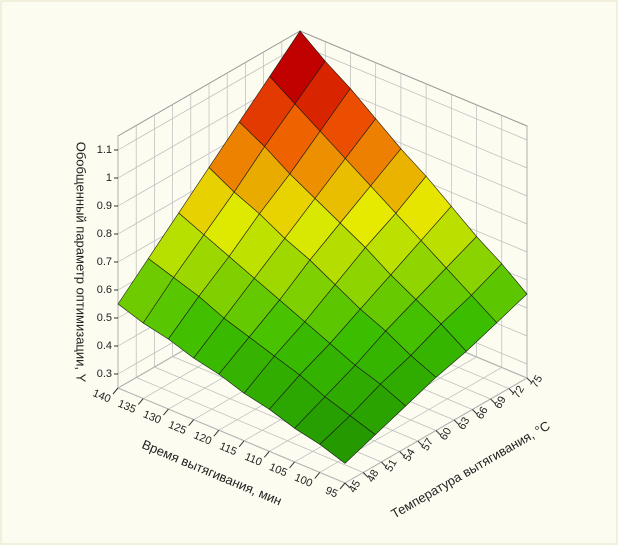  What do you see at coordinates (446, 434) in the screenshot?
I see `y-tick-label: 60` at bounding box center [446, 434].